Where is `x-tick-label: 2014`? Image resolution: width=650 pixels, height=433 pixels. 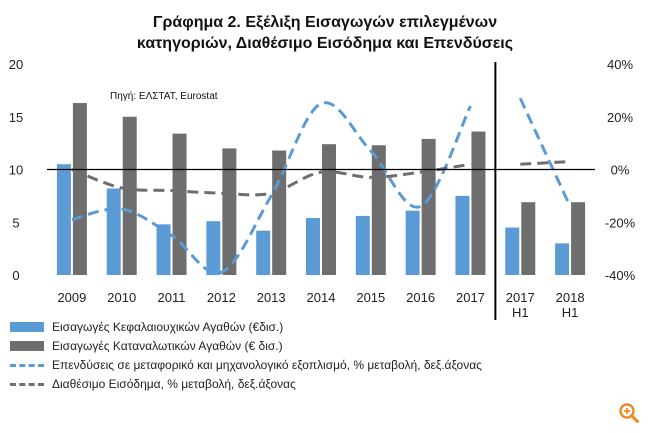 x-tick-label: 2014 is located at coordinates (321, 297).